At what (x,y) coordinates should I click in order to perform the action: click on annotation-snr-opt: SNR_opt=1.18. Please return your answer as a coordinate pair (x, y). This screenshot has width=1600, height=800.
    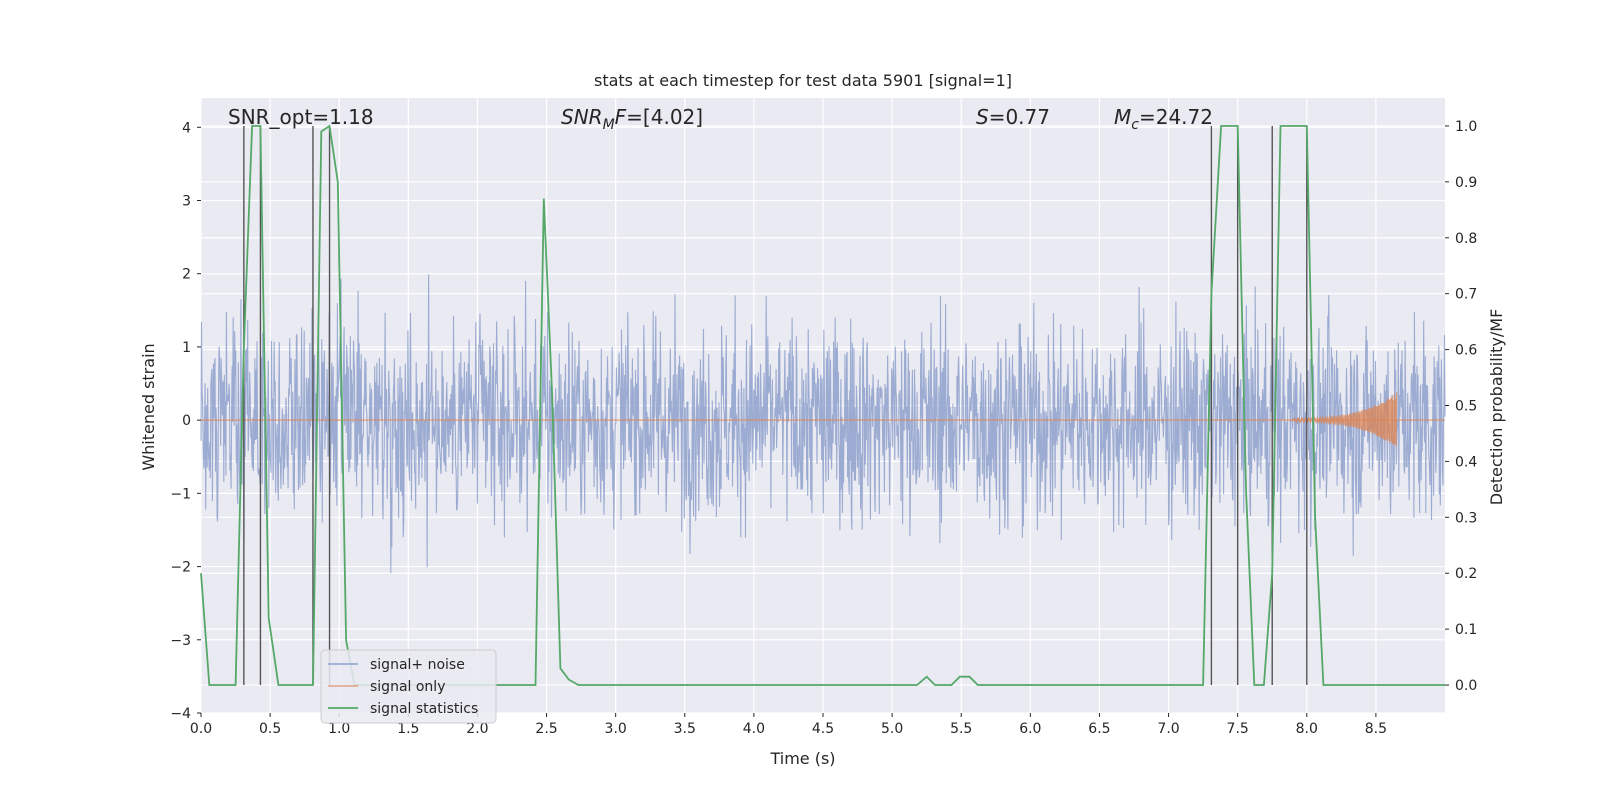
    Looking at the image, I should click on (301, 117).